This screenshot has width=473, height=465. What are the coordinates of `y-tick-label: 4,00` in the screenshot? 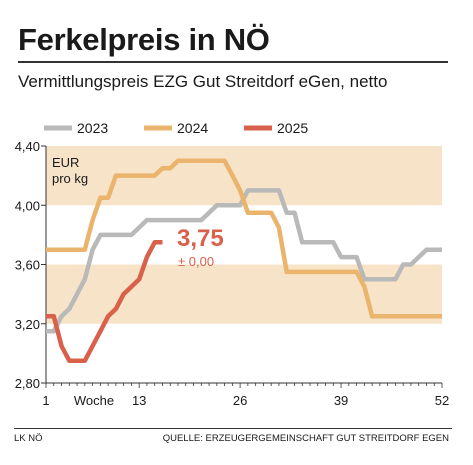 It's located at (27, 205).